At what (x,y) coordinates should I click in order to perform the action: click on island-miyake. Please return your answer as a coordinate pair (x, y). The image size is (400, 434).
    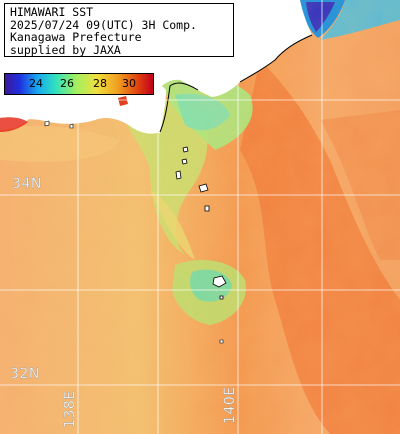
    Looking at the image, I should click on (207, 208).